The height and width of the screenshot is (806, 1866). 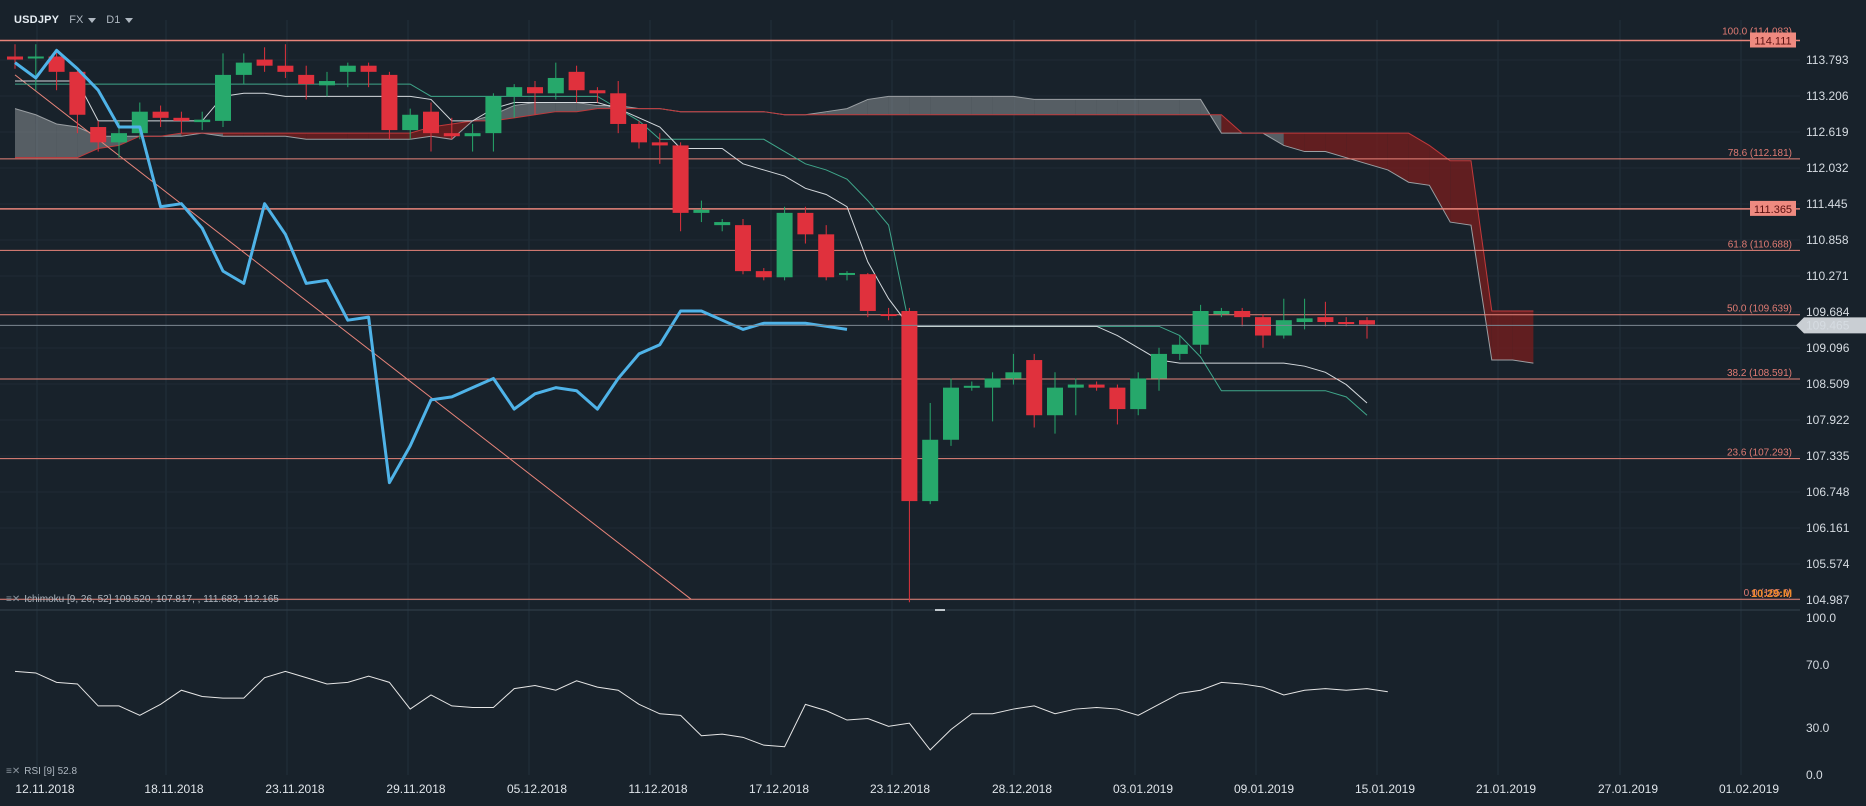 I want to click on fib-level-label: 38.2 (108.591), so click(x=1759, y=373).